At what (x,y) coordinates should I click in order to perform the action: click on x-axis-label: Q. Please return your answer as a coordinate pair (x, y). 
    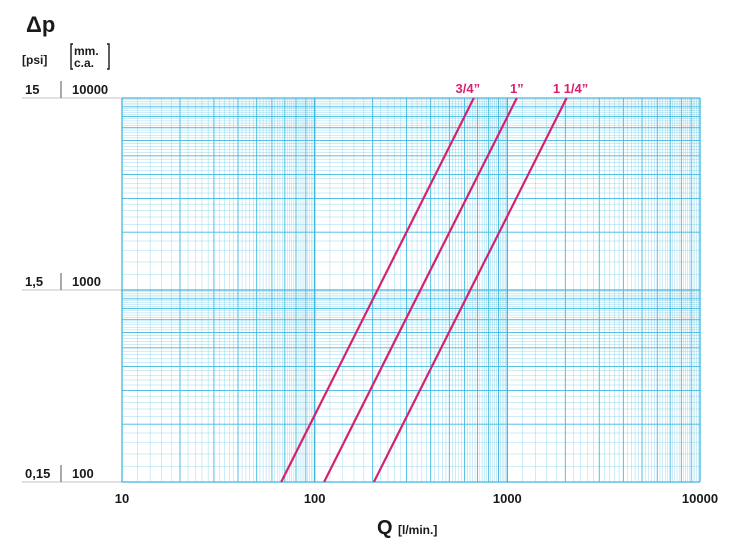
    Looking at the image, I should click on (385, 528).